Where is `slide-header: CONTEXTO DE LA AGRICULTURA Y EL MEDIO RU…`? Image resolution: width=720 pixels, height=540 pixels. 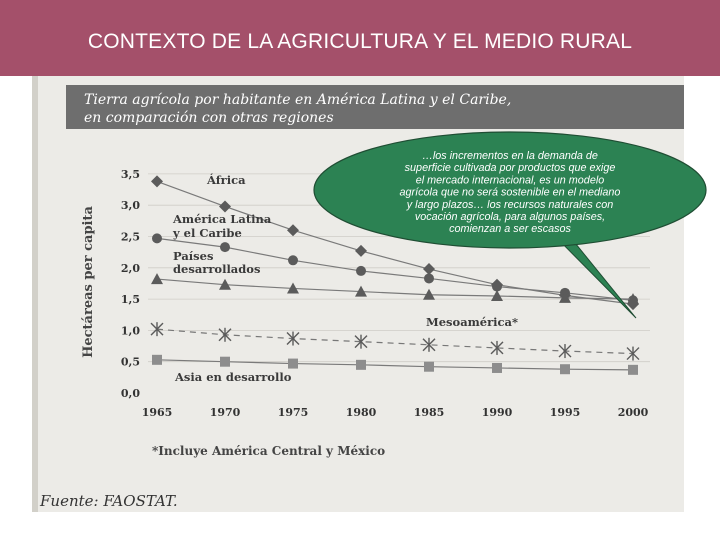
slide-header: CONTEXTO DE LA AGRICULTURA Y EL MEDIO RU… is located at coordinates (360, 38).